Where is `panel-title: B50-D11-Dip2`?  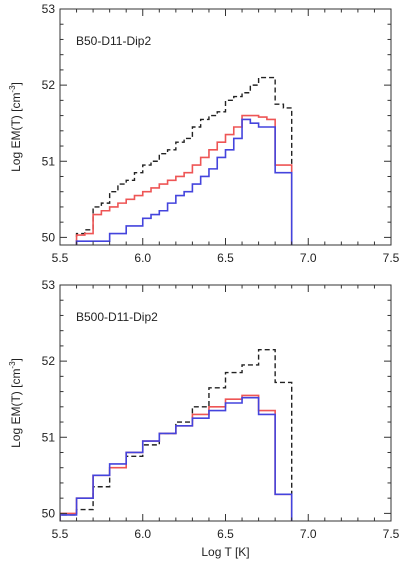
panel-title: B50-D11-Dip2 is located at coordinates (113, 41).